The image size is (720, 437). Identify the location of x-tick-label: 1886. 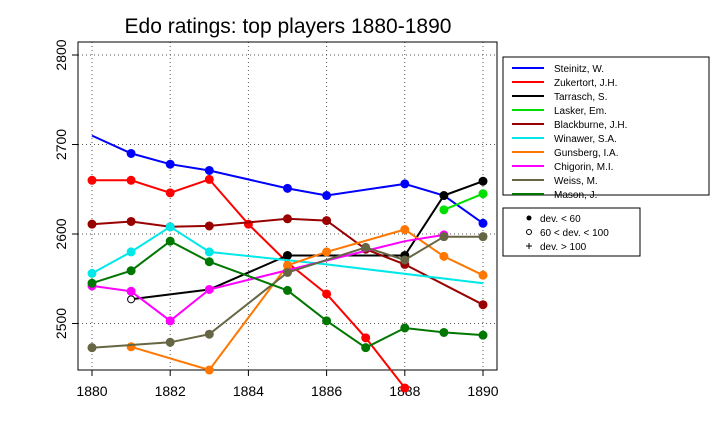
(326, 391).